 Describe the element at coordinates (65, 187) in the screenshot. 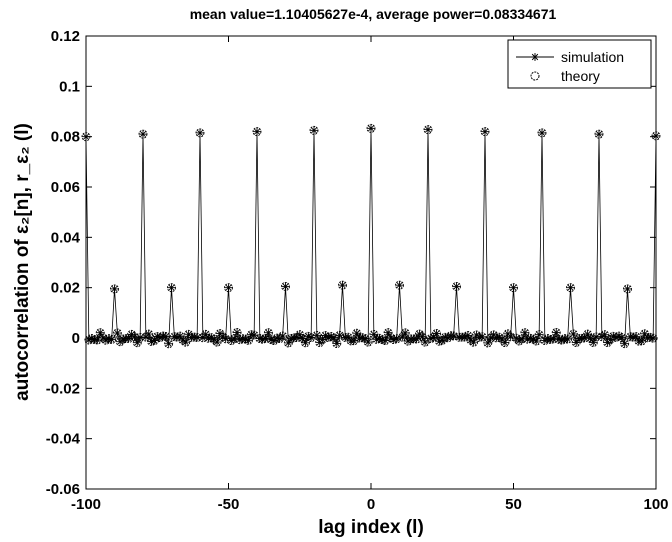

I see `y-tick-label: 0.06` at that location.